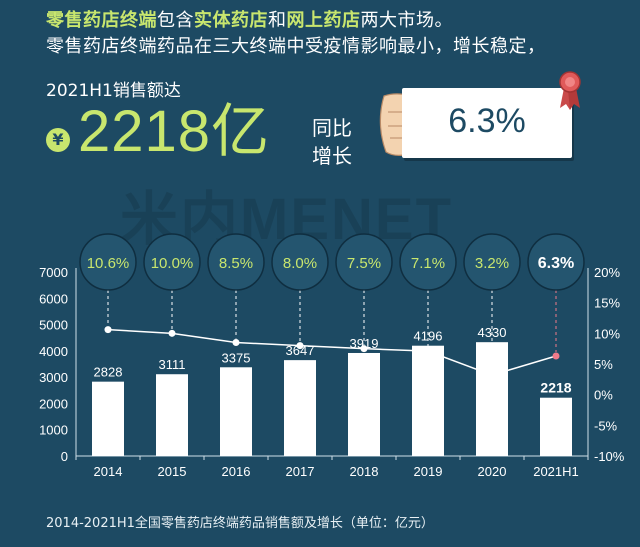 Image resolution: width=640 pixels, height=547 pixels. Describe the element at coordinates (53, 298) in the screenshot. I see `y-left-tick-label: 6000` at that location.